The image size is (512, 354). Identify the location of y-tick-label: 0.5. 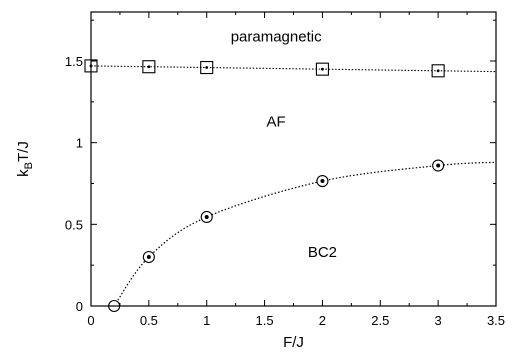
(74, 224).